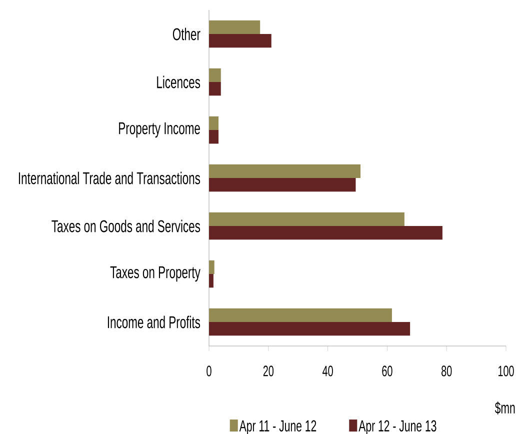 This screenshot has width=527, height=434. I want to click on x-tick-label: 40, so click(327, 371).